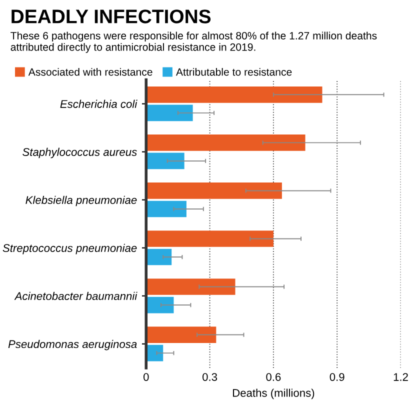  What do you see at coordinates (99, 104) in the screenshot?
I see `y-tick-label: Escherichia coli` at bounding box center [99, 104].